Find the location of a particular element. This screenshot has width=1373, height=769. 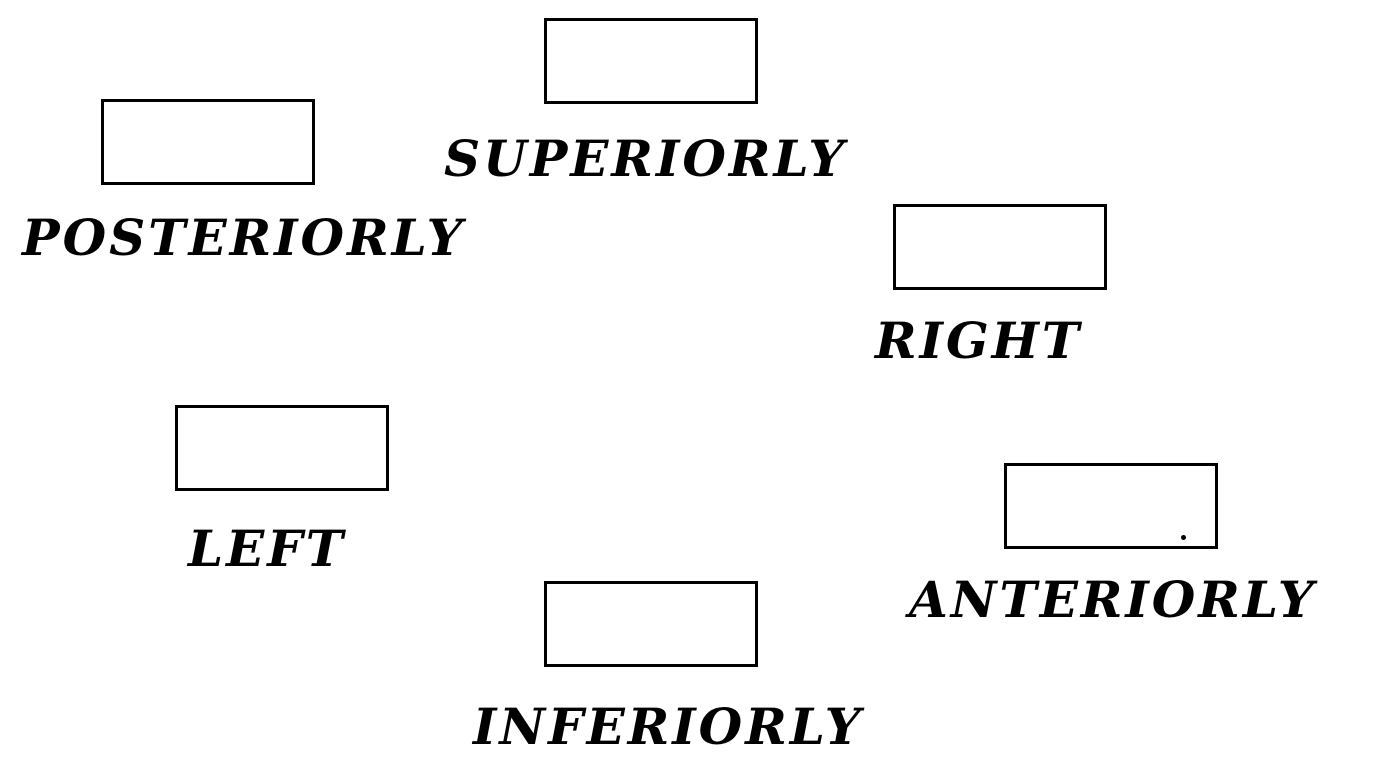

superiorly-label: SUPERIORLY is located at coordinates (646, 158).